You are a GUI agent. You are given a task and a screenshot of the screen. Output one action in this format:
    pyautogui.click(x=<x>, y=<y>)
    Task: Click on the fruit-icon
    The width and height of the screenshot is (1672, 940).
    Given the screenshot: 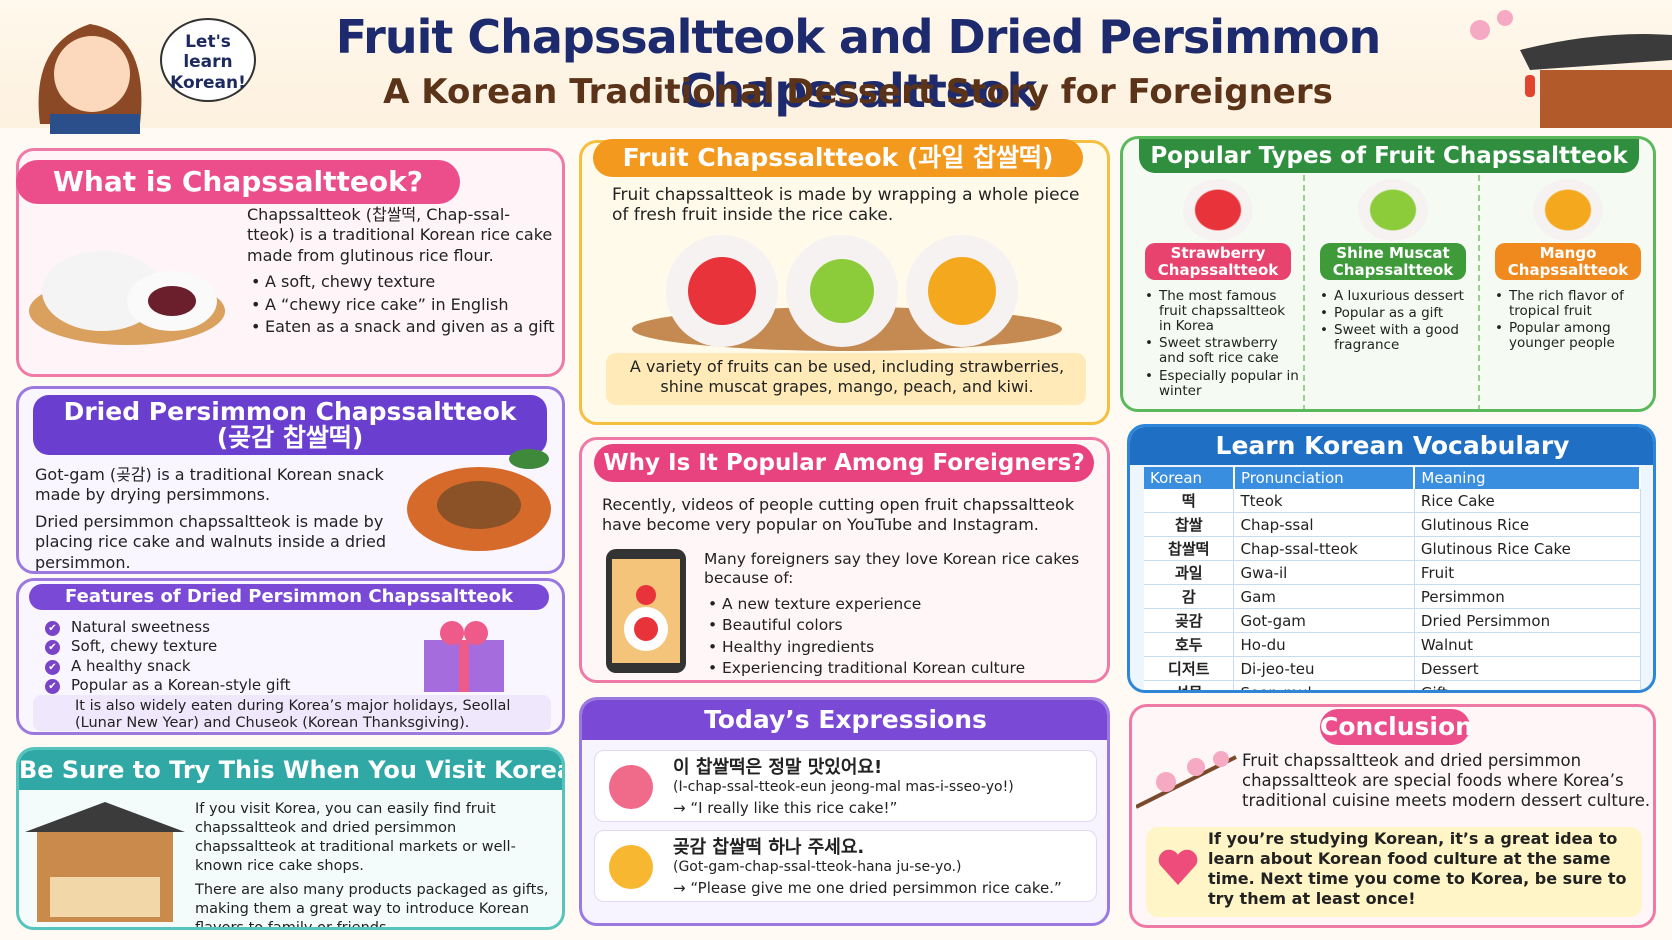 What is the action you would take?
    pyautogui.click(x=1568, y=210)
    